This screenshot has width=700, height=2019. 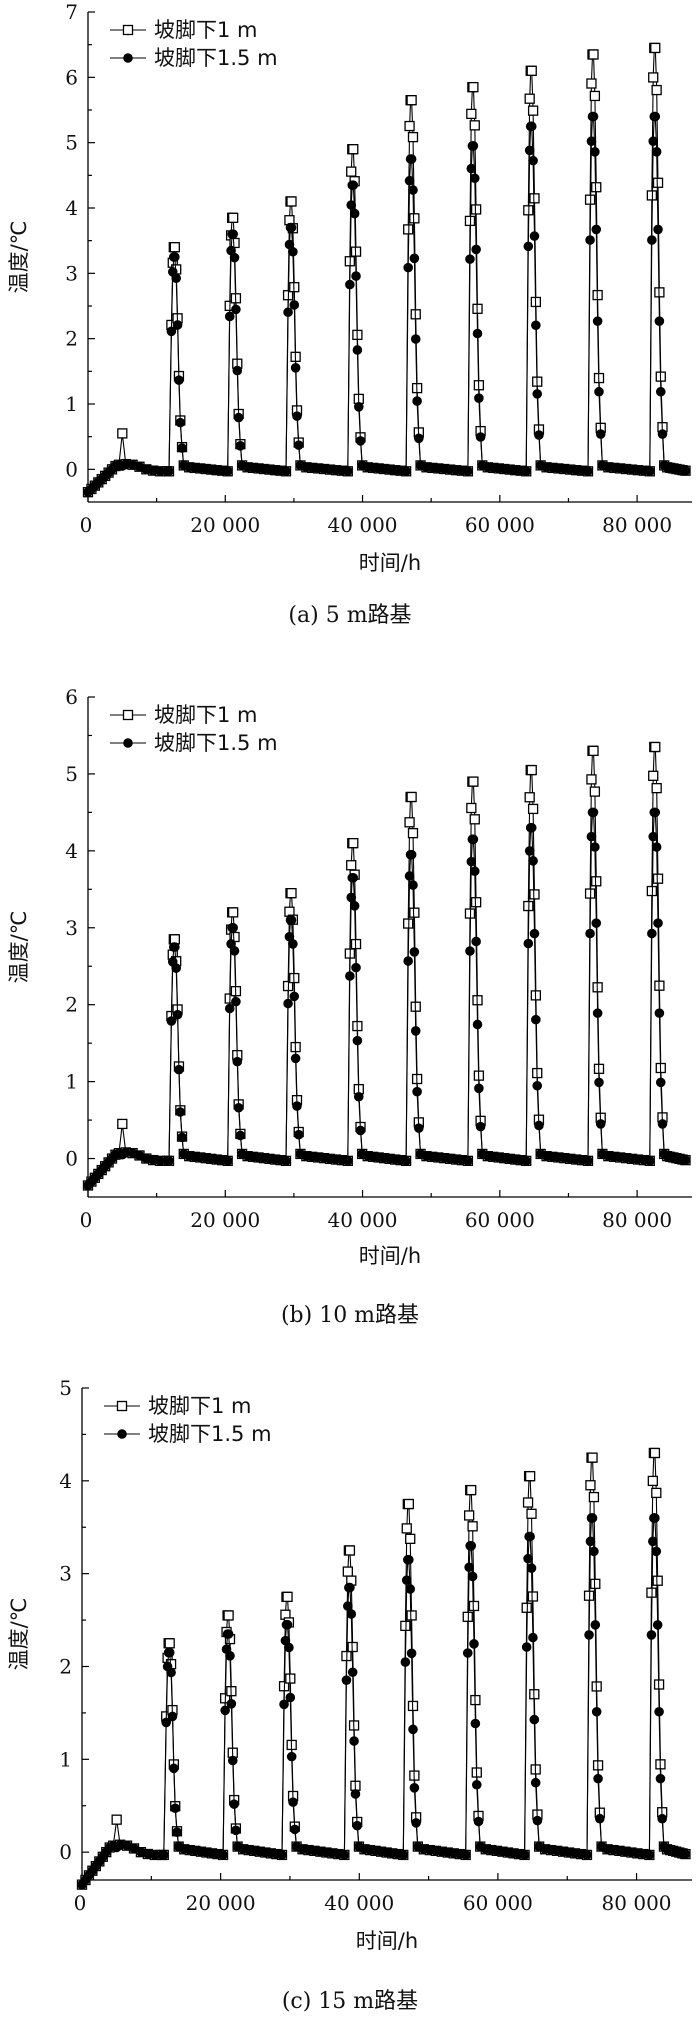 What do you see at coordinates (350, 2001) in the screenshot?
I see `panel-caption: (c) 15 m路基` at bounding box center [350, 2001].